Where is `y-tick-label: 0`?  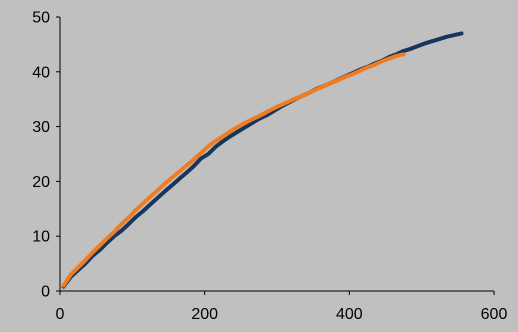
y-tick-label: 0 is located at coordinates (45, 292).